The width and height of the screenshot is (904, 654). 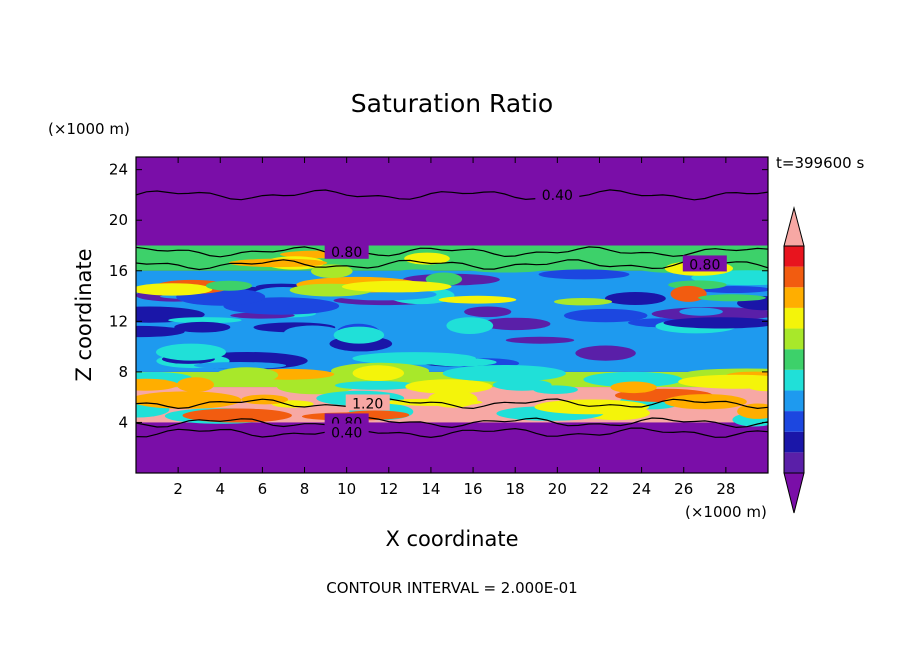 I want to click on contour-label-2: 0.80, so click(x=704, y=265).